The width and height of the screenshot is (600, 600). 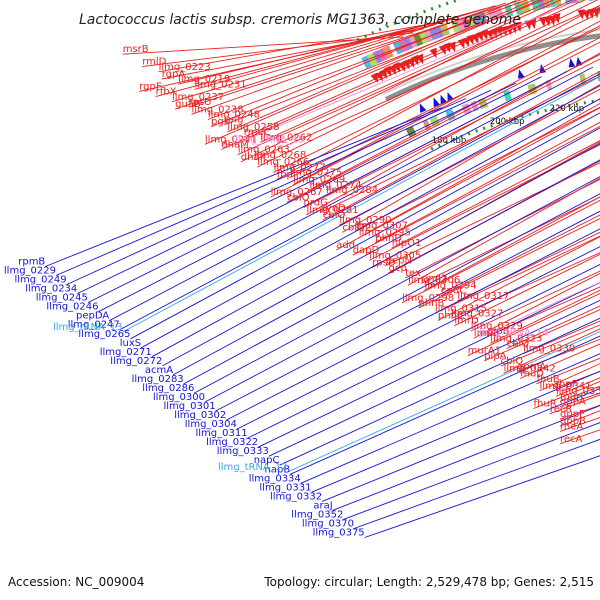 I want to click on reverse-gene-label: llmg_0245, so click(x=62, y=298).